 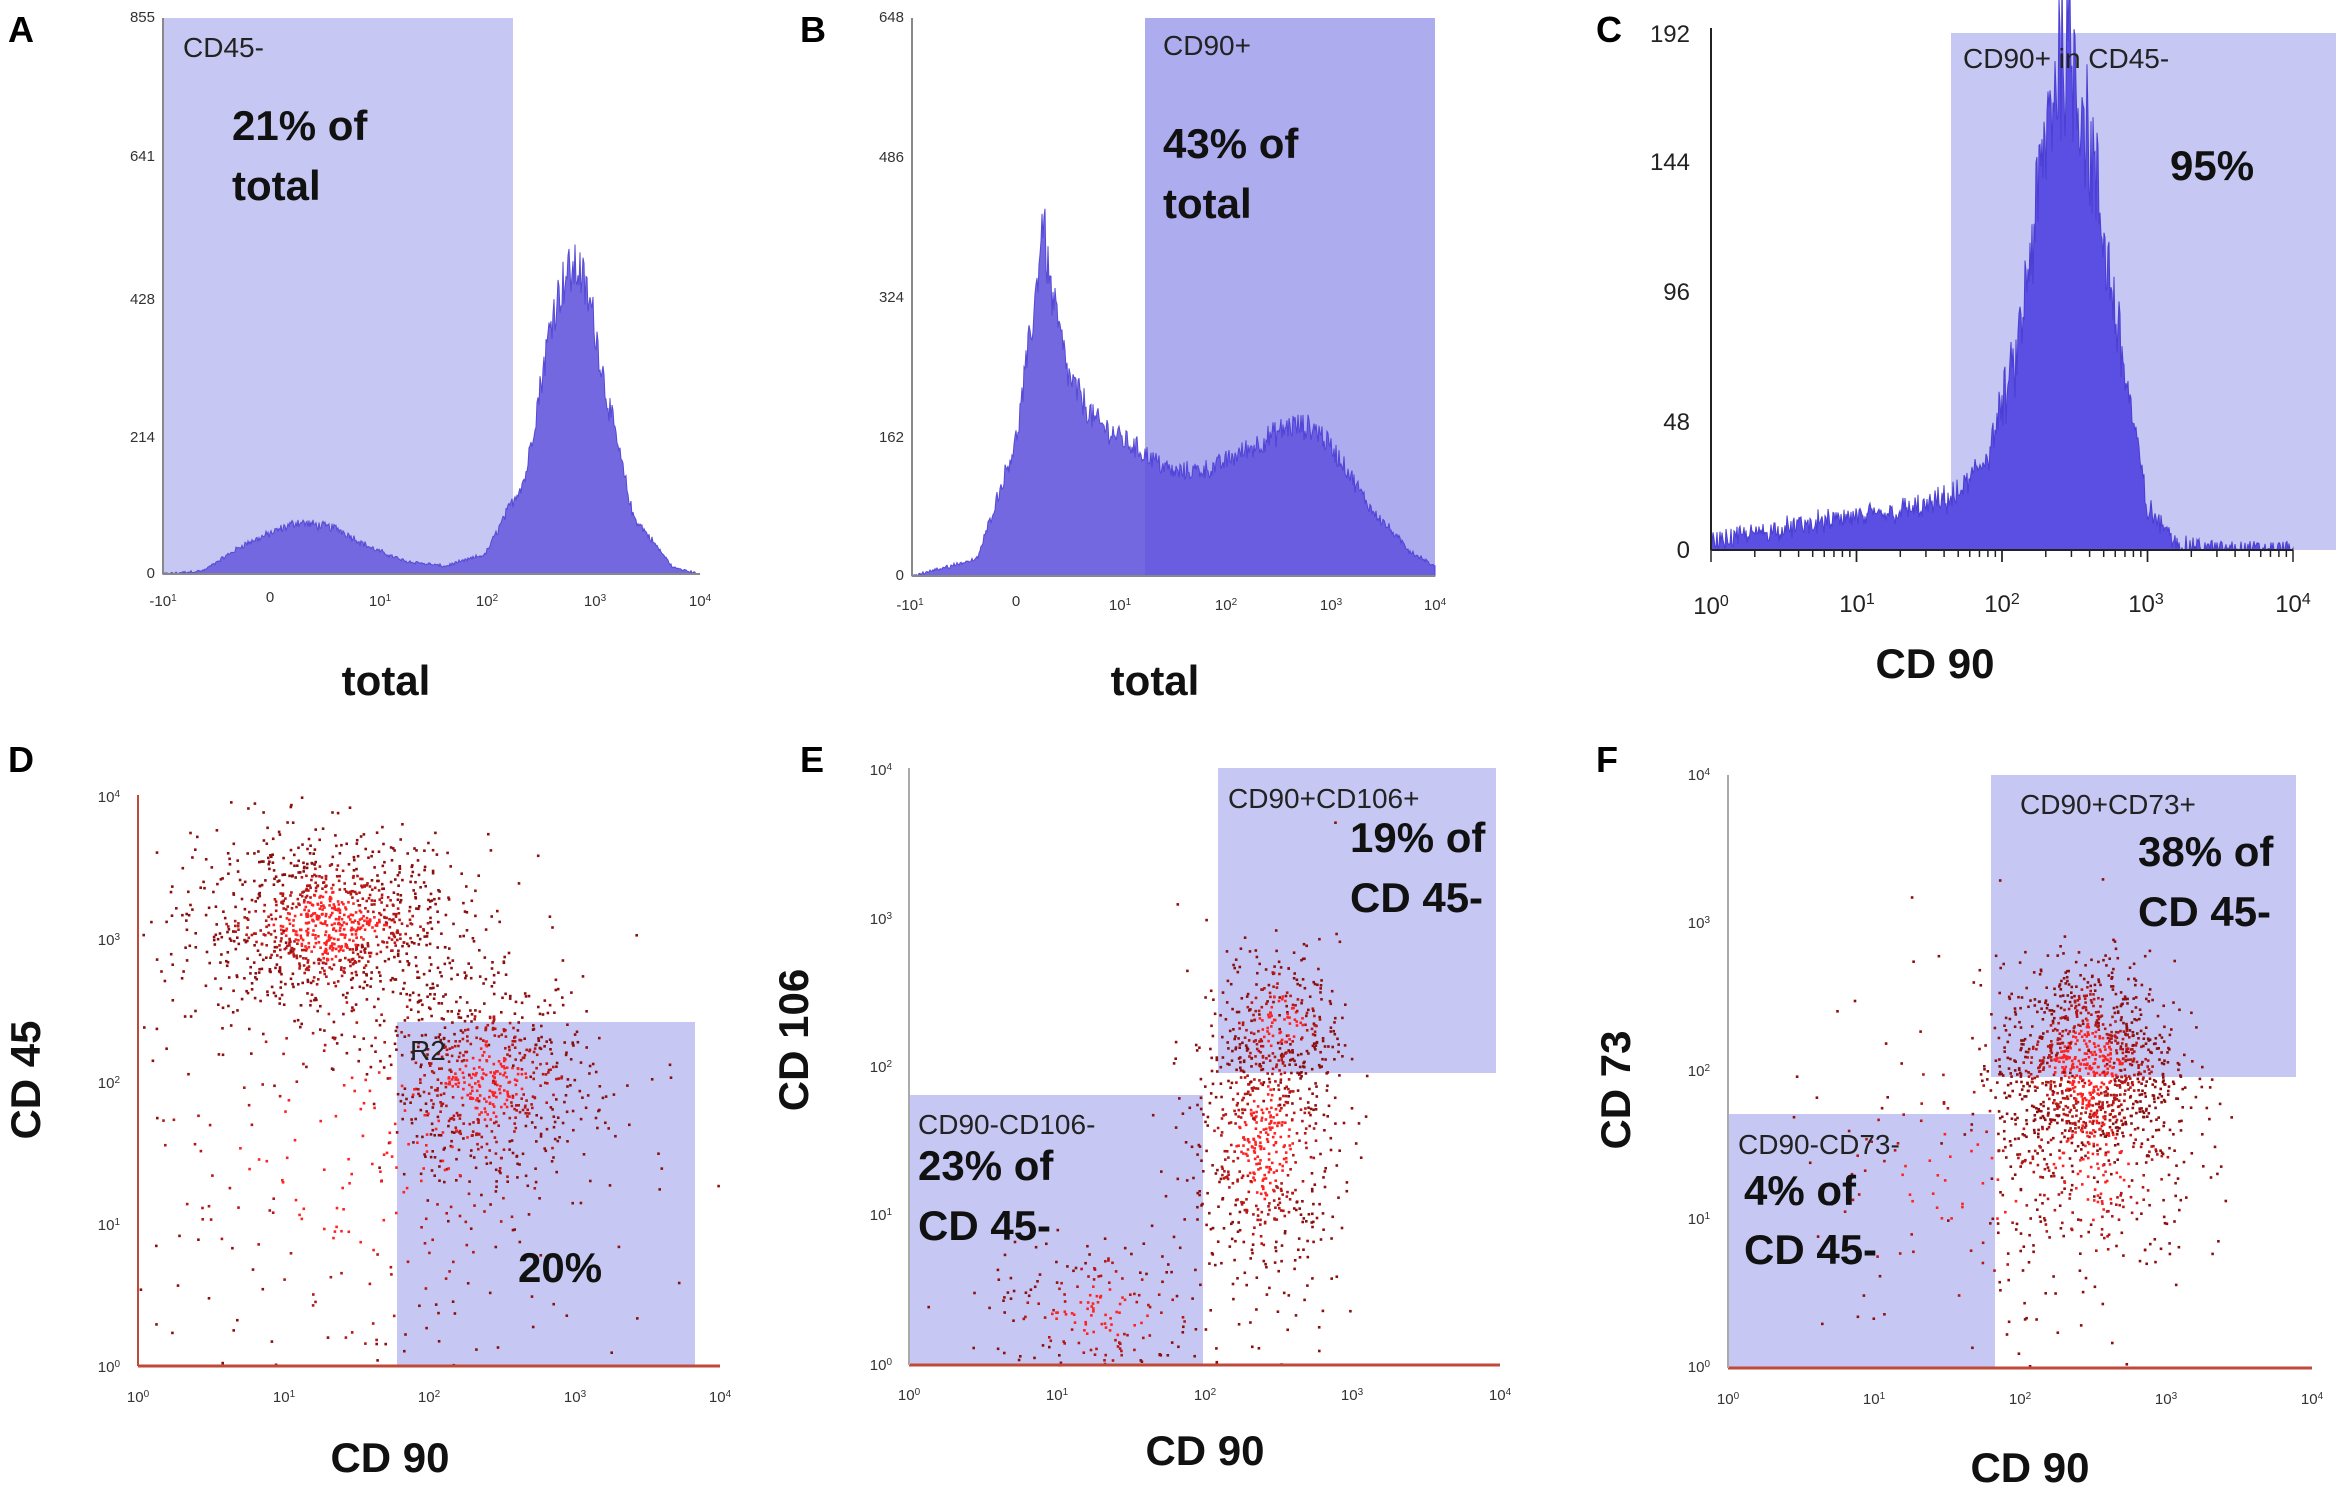 What do you see at coordinates (1874, 1400) in the screenshot?
I see `x-tick-f-10-1: 101` at bounding box center [1874, 1400].